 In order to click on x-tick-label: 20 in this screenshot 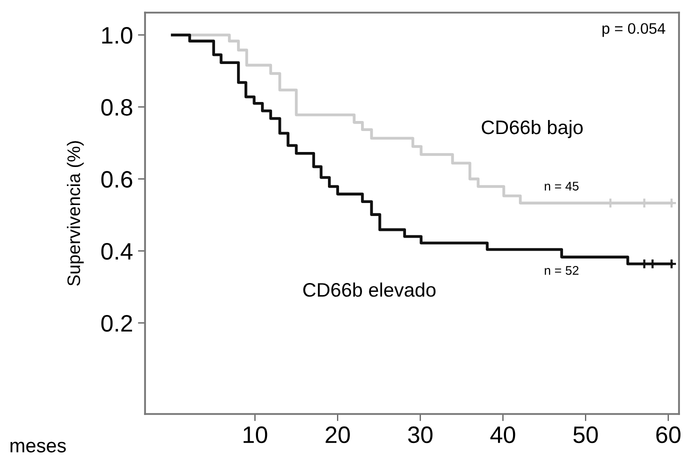, I will do `click(338, 435)`.